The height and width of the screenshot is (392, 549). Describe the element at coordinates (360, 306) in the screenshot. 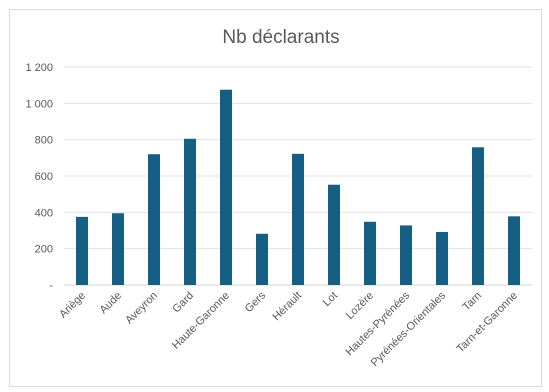

I see `x-tick-label: Lozère` at that location.